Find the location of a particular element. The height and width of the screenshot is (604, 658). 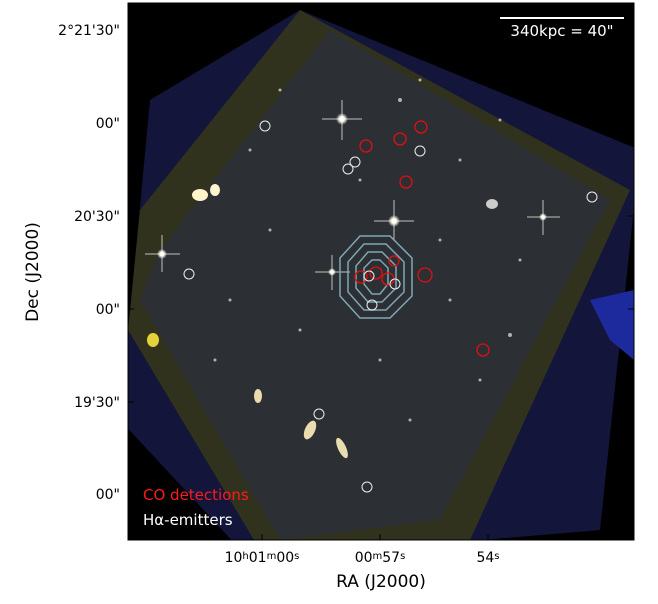

y-tick-label: 2°21'30" is located at coordinates (89, 31).